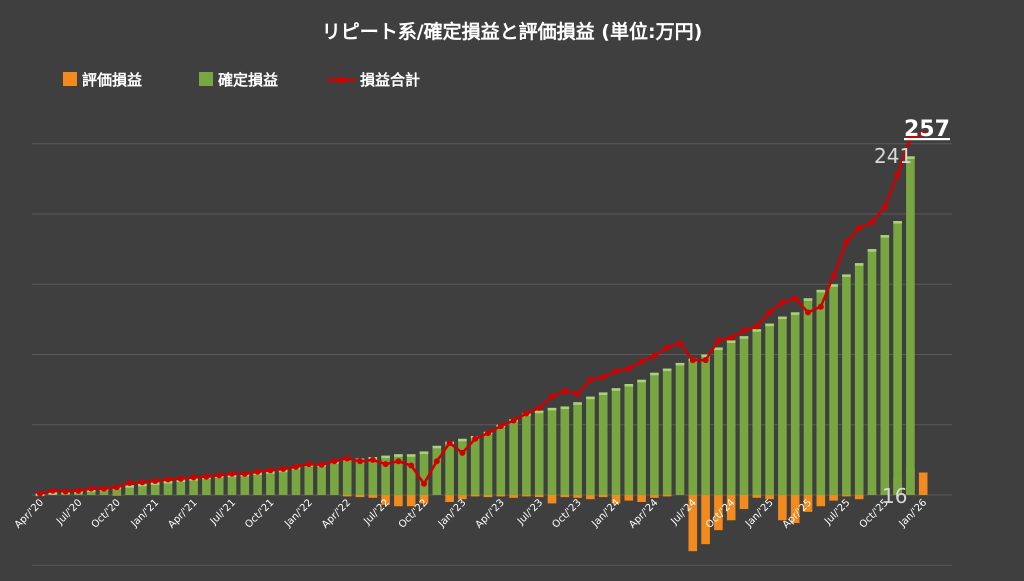 This screenshot has height=581, width=1024. I want to click on x-tick-label-2: Oct/'20, so click(106, 513).